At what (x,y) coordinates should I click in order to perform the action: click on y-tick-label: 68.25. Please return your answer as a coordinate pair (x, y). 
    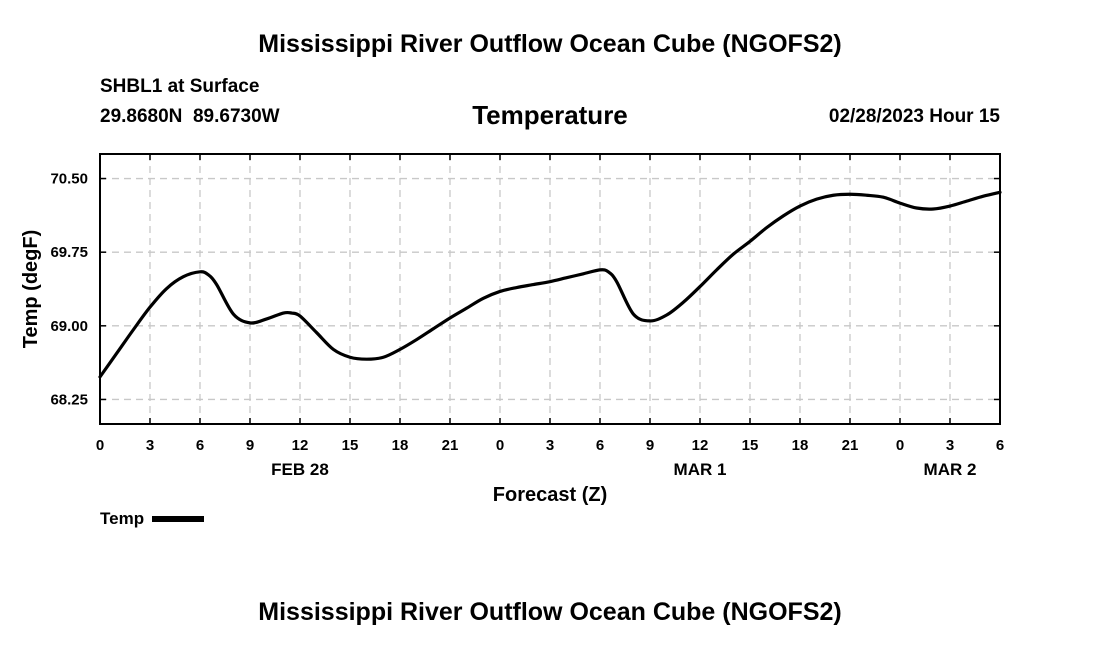
    Looking at the image, I should click on (69, 399).